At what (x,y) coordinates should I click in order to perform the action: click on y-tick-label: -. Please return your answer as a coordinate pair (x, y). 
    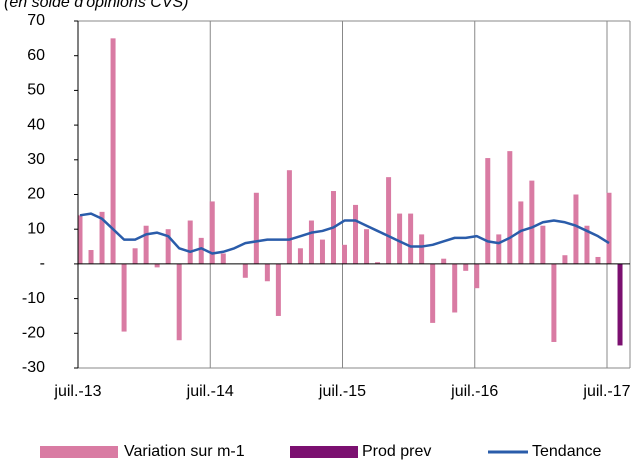
    Looking at the image, I should click on (42, 263).